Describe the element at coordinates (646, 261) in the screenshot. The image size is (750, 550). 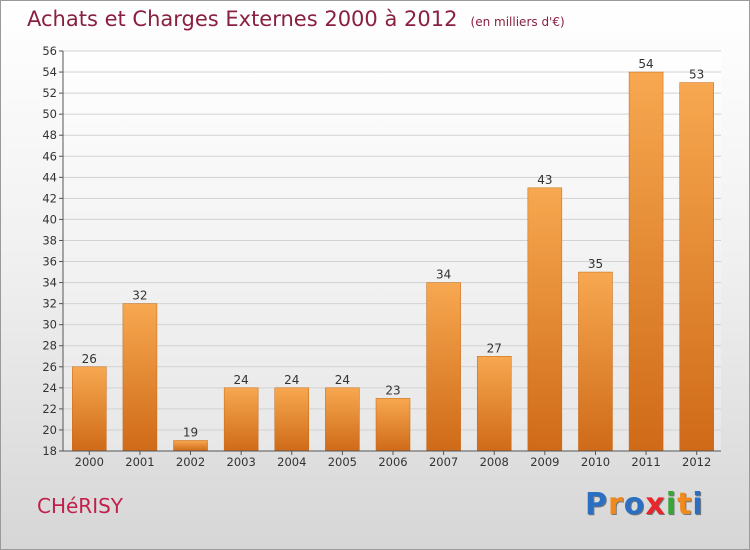
I see `bar-2011` at that location.